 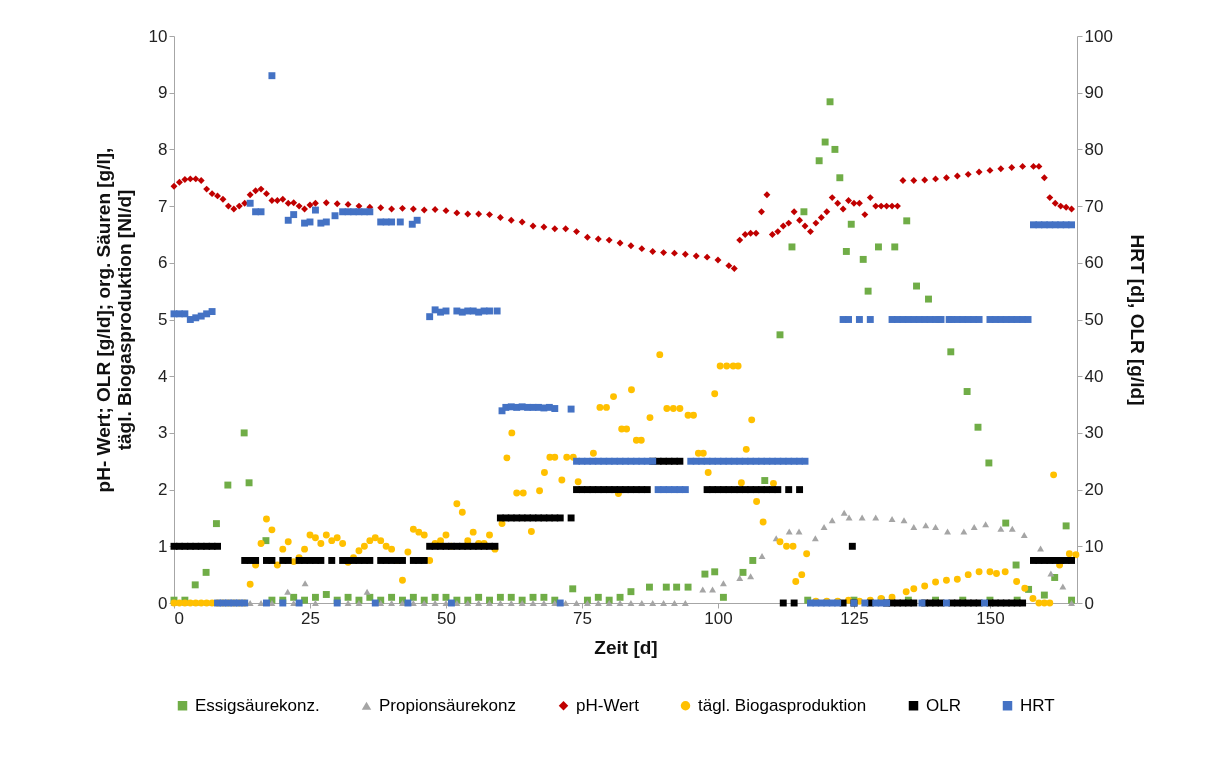 I want to click on x-tick-label: 0, so click(x=179, y=618).